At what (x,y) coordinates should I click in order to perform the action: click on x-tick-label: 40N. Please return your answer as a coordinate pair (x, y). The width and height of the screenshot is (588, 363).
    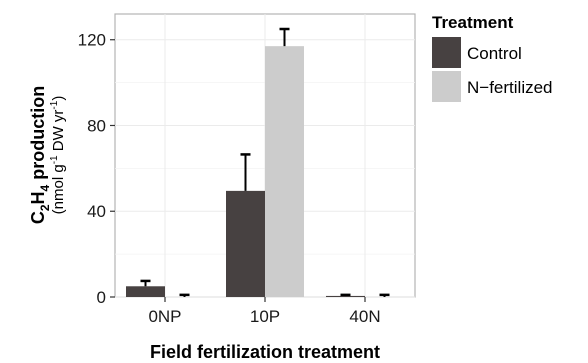
    Looking at the image, I should click on (364, 316).